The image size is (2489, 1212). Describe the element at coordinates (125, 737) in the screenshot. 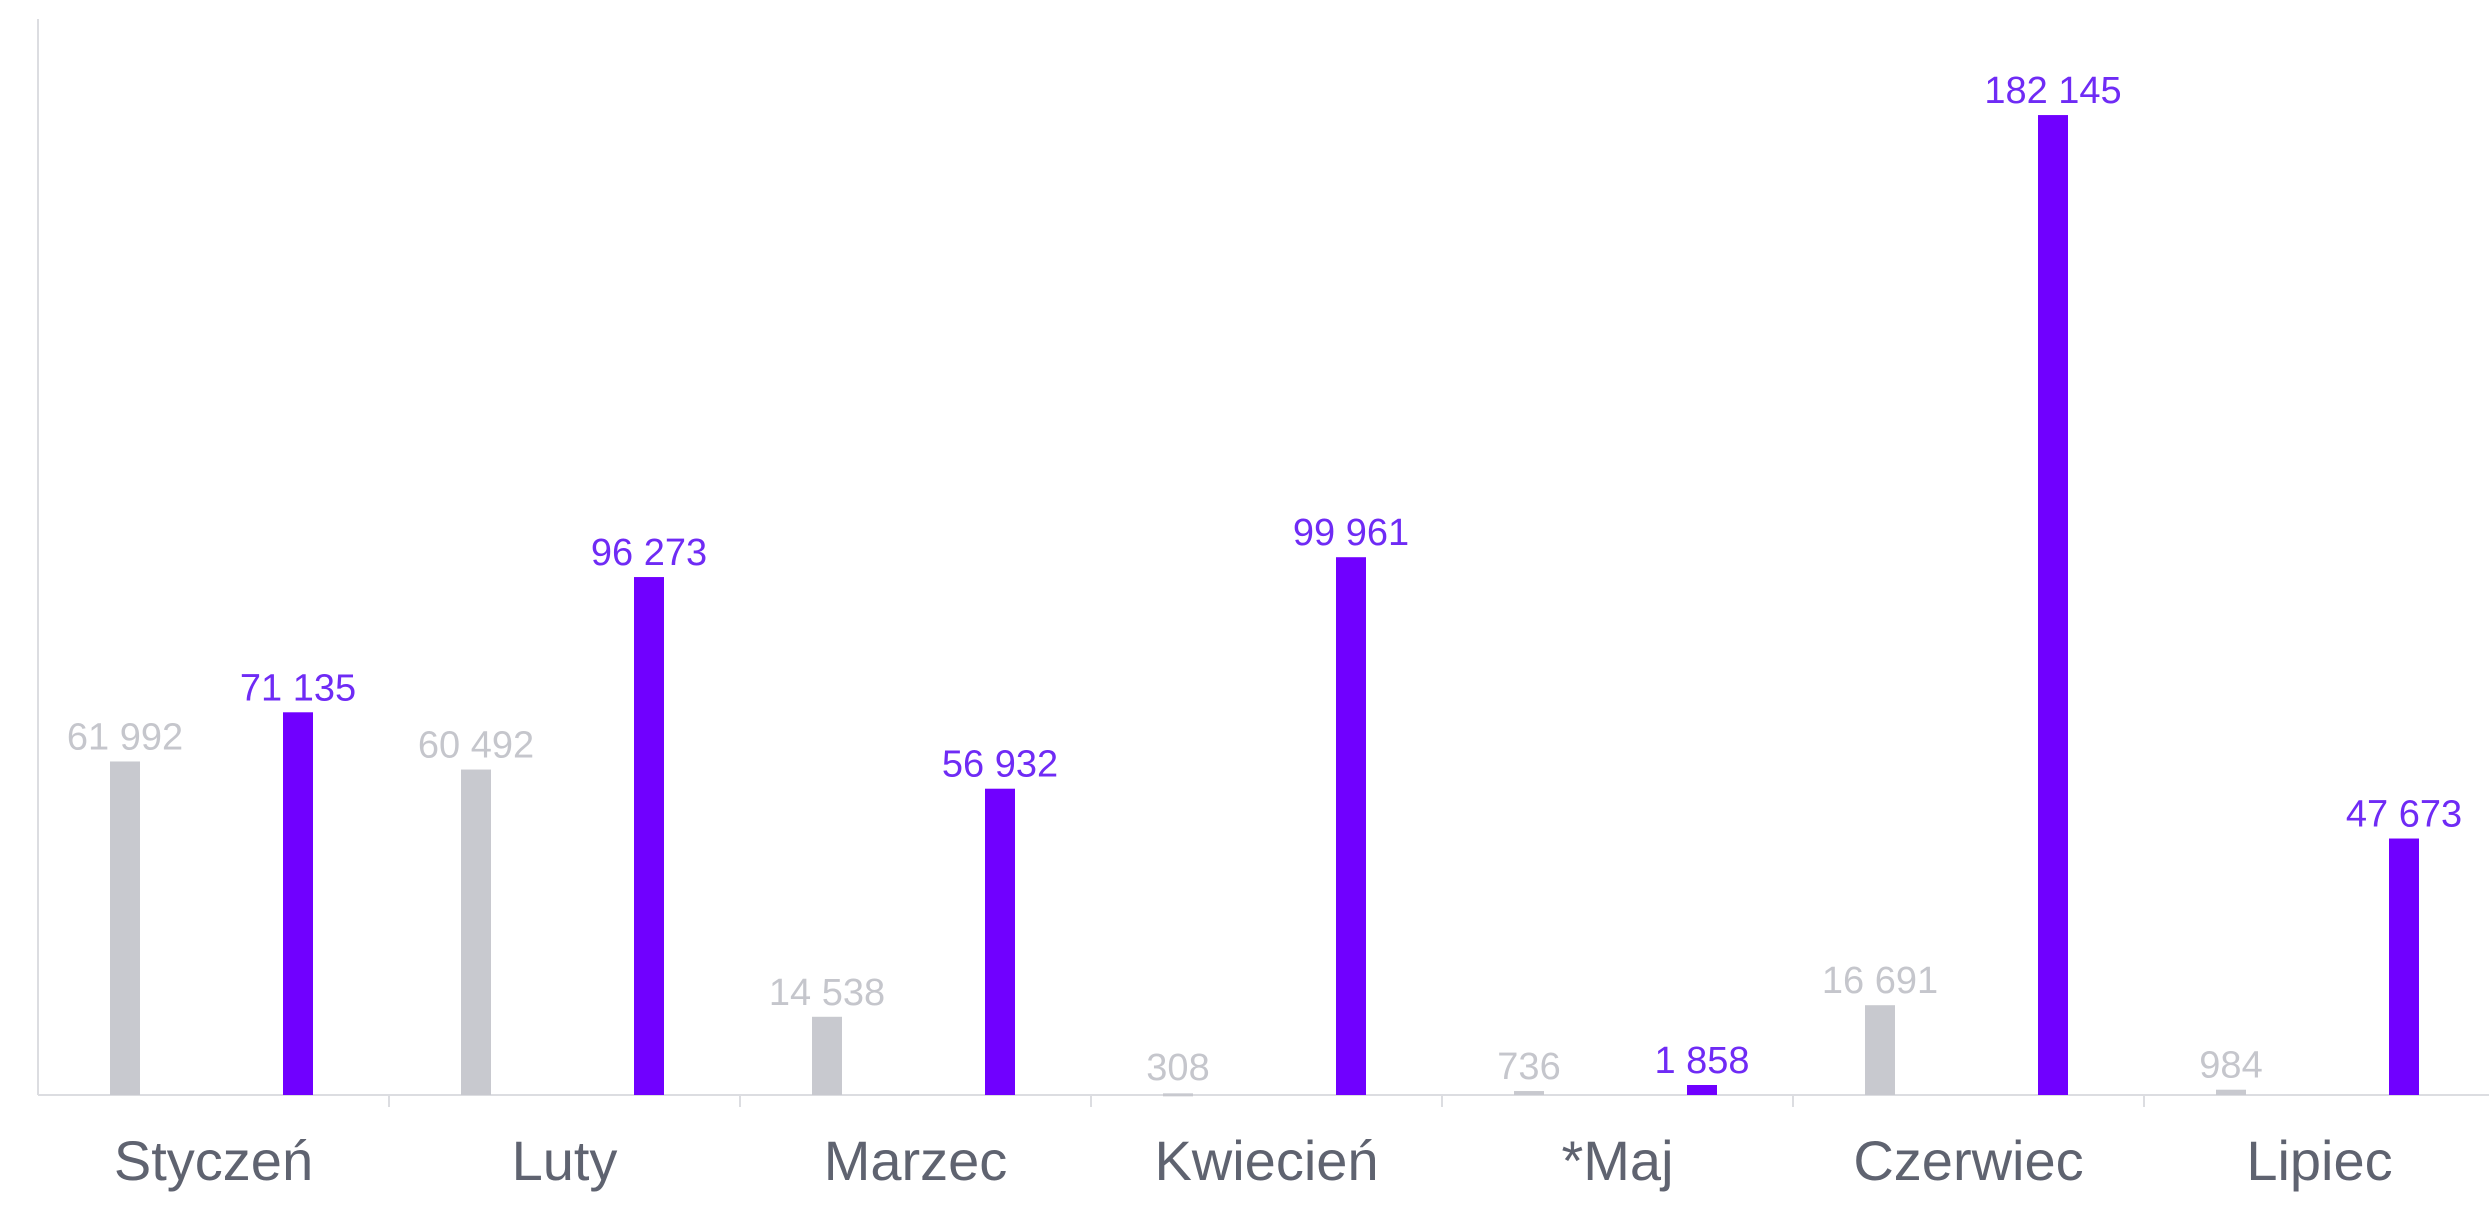

I see `value-label: 61 992` at that location.